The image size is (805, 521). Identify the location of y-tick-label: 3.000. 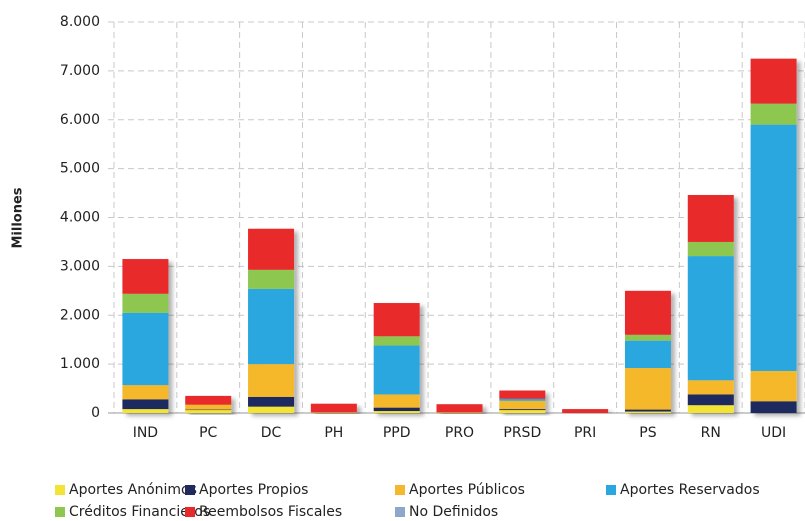
(80, 266).